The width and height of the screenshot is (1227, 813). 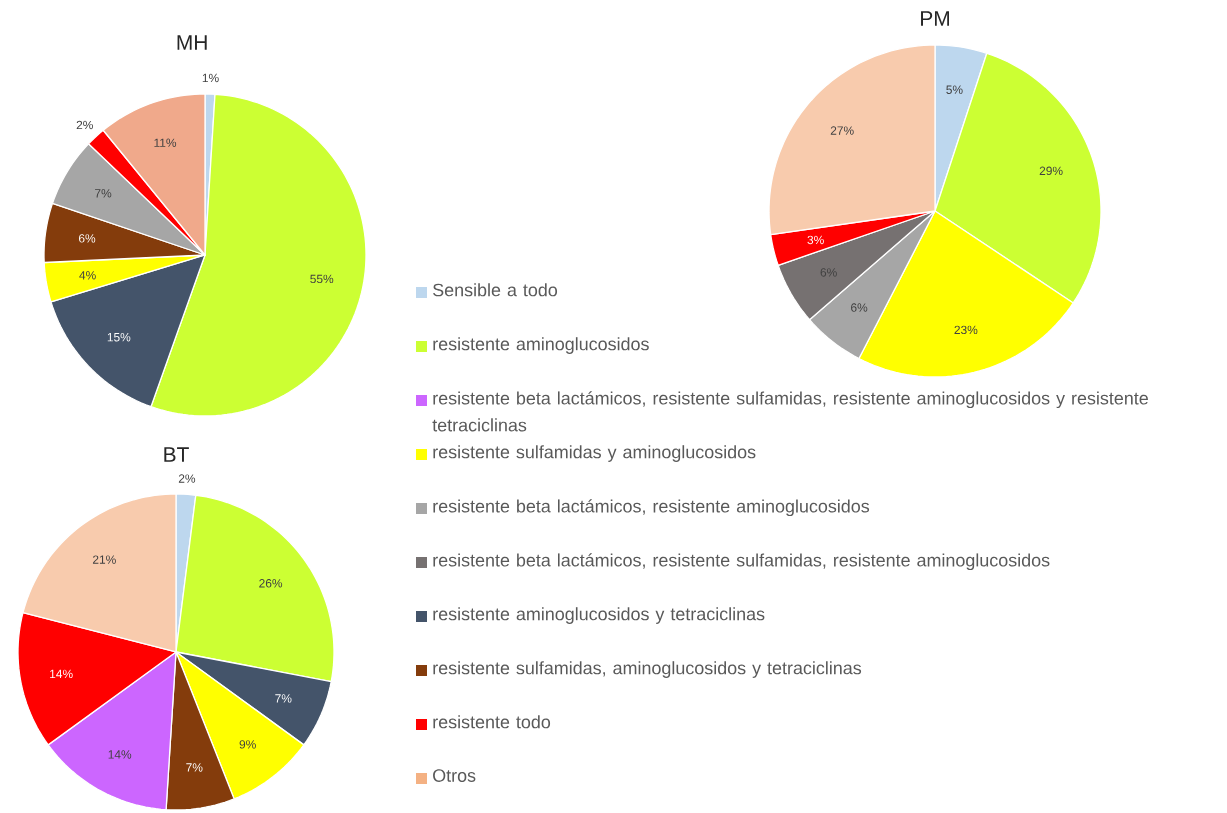 I want to click on category-label: resistente aminoglucosidos y tetraciclinas, so click(x=599, y=615).